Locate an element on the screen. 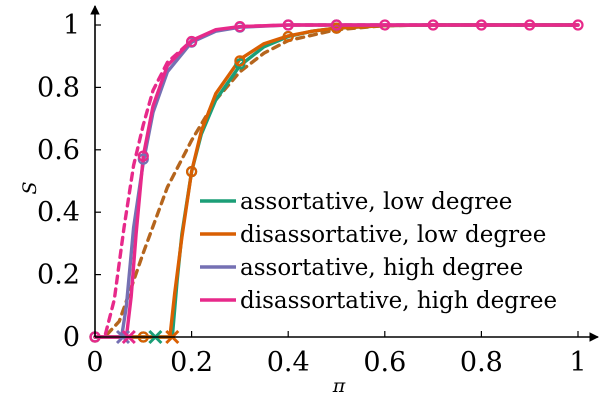  legend-label: assortative, low degree is located at coordinates (376, 202).